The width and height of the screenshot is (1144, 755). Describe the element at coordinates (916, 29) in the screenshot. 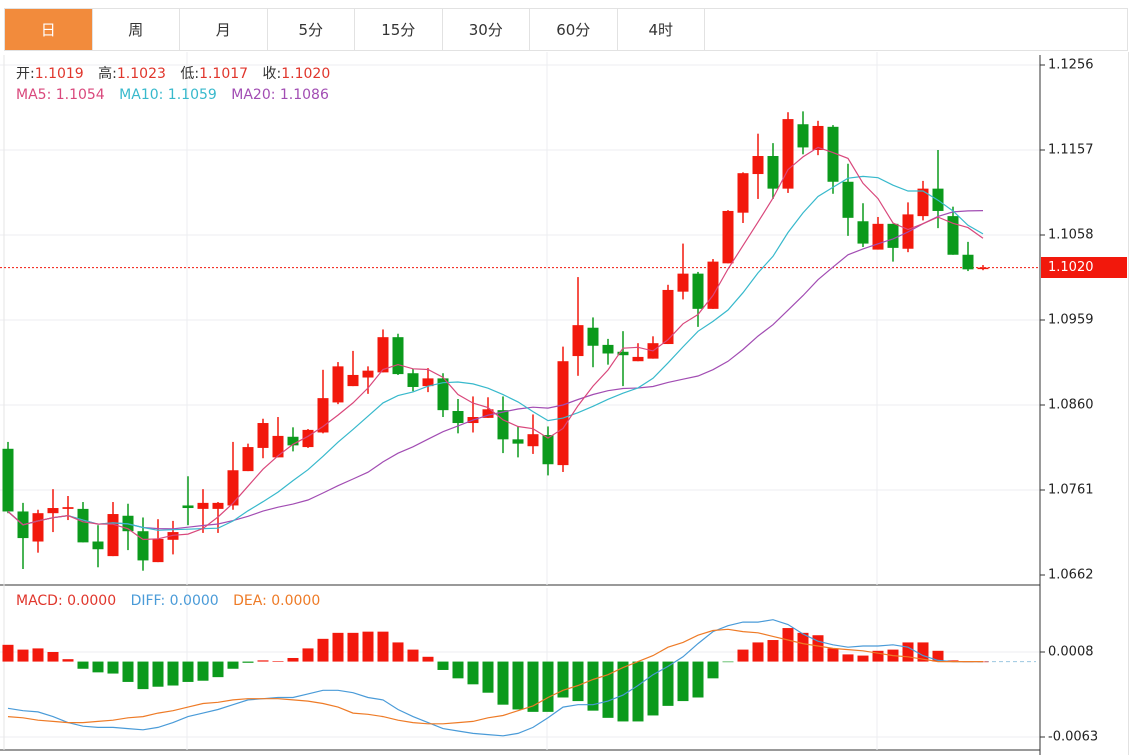

I see `tabs-filler` at that location.